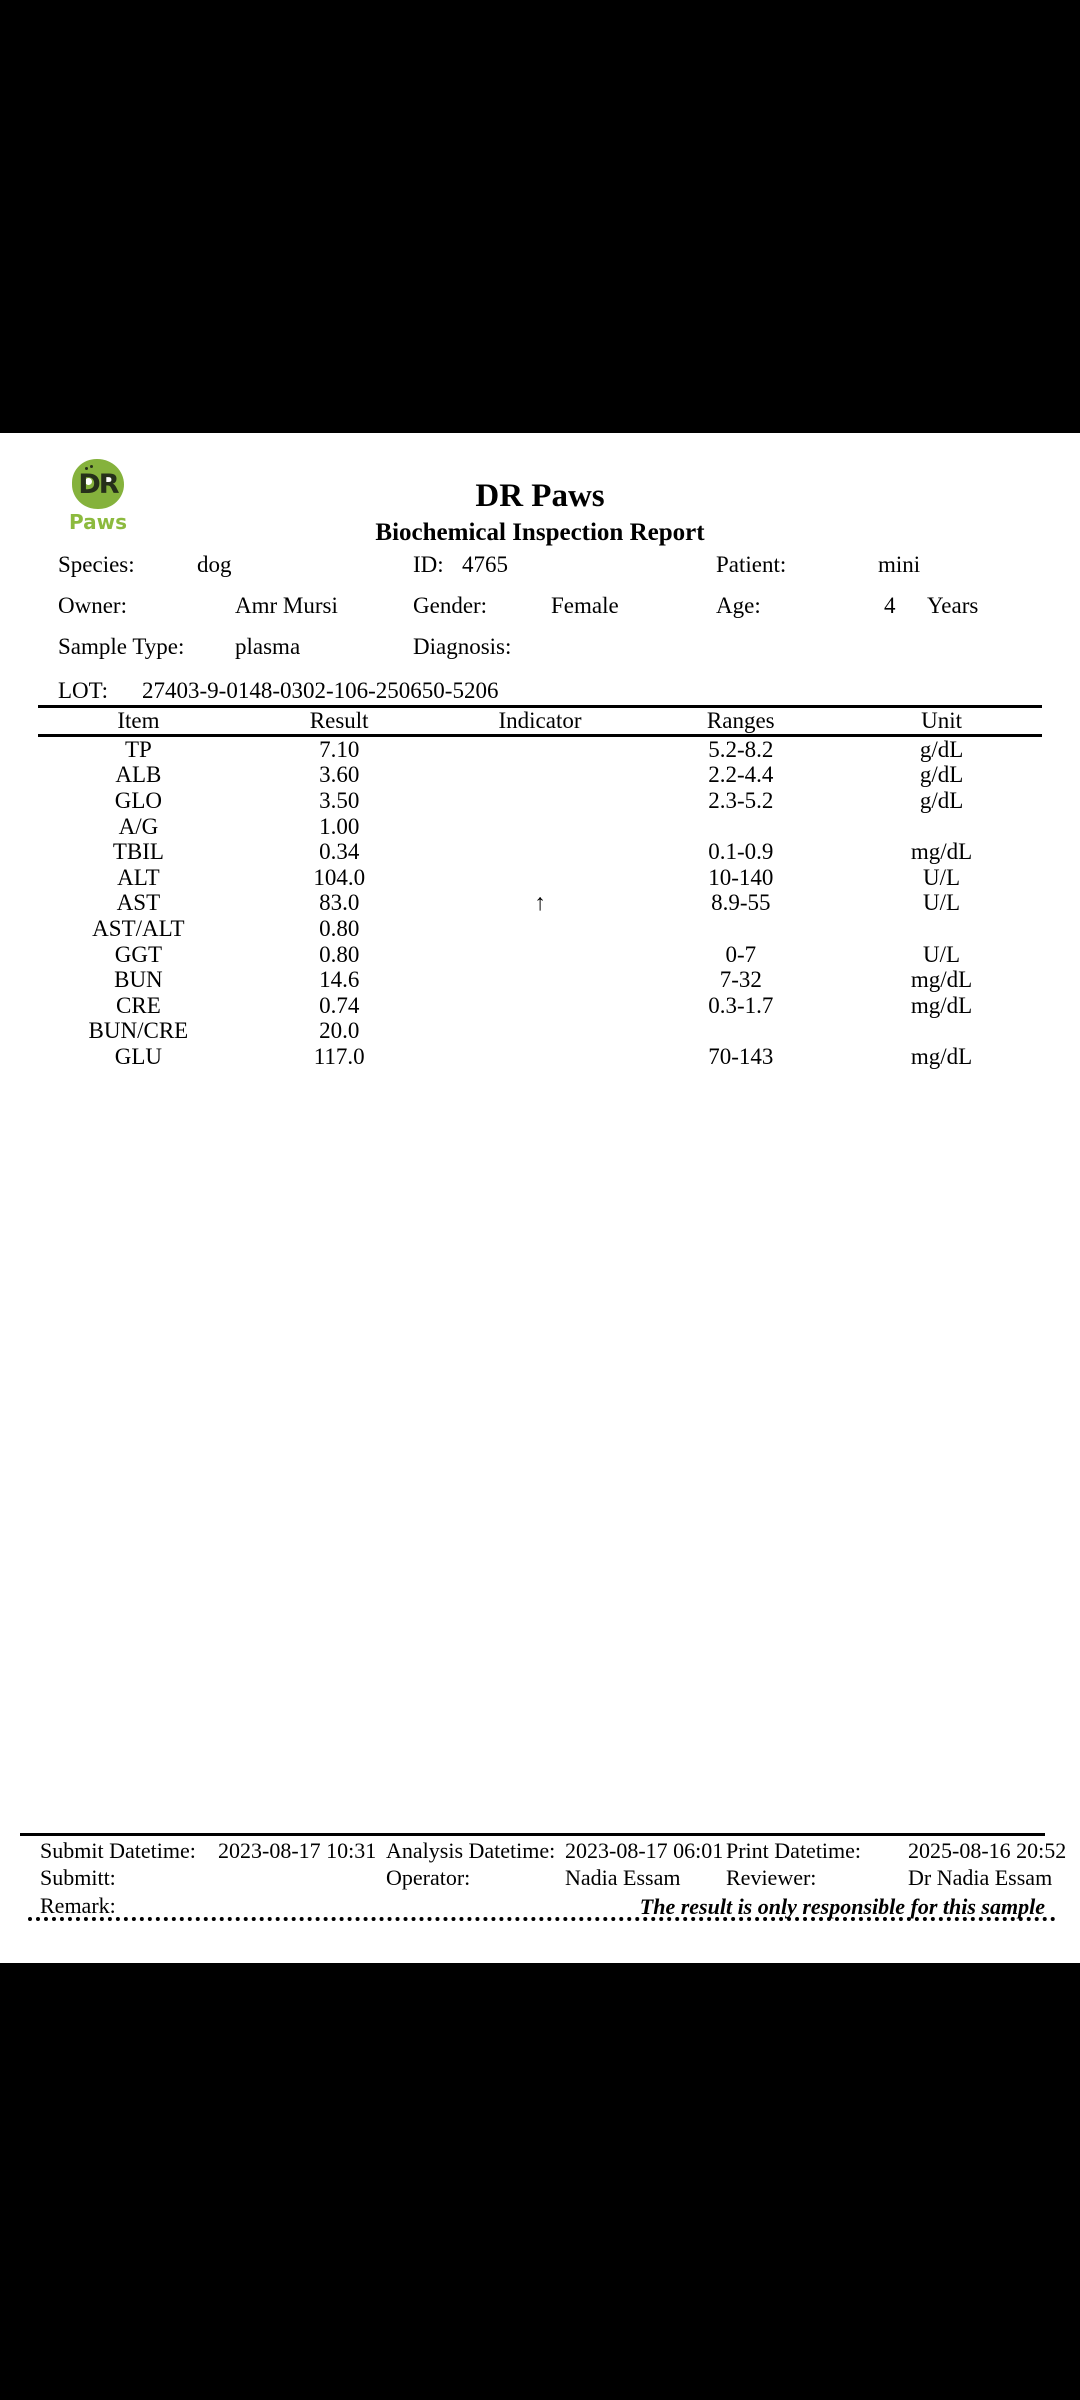 The height and width of the screenshot is (2400, 1080). I want to click on column-header-result: Result, so click(339, 720).